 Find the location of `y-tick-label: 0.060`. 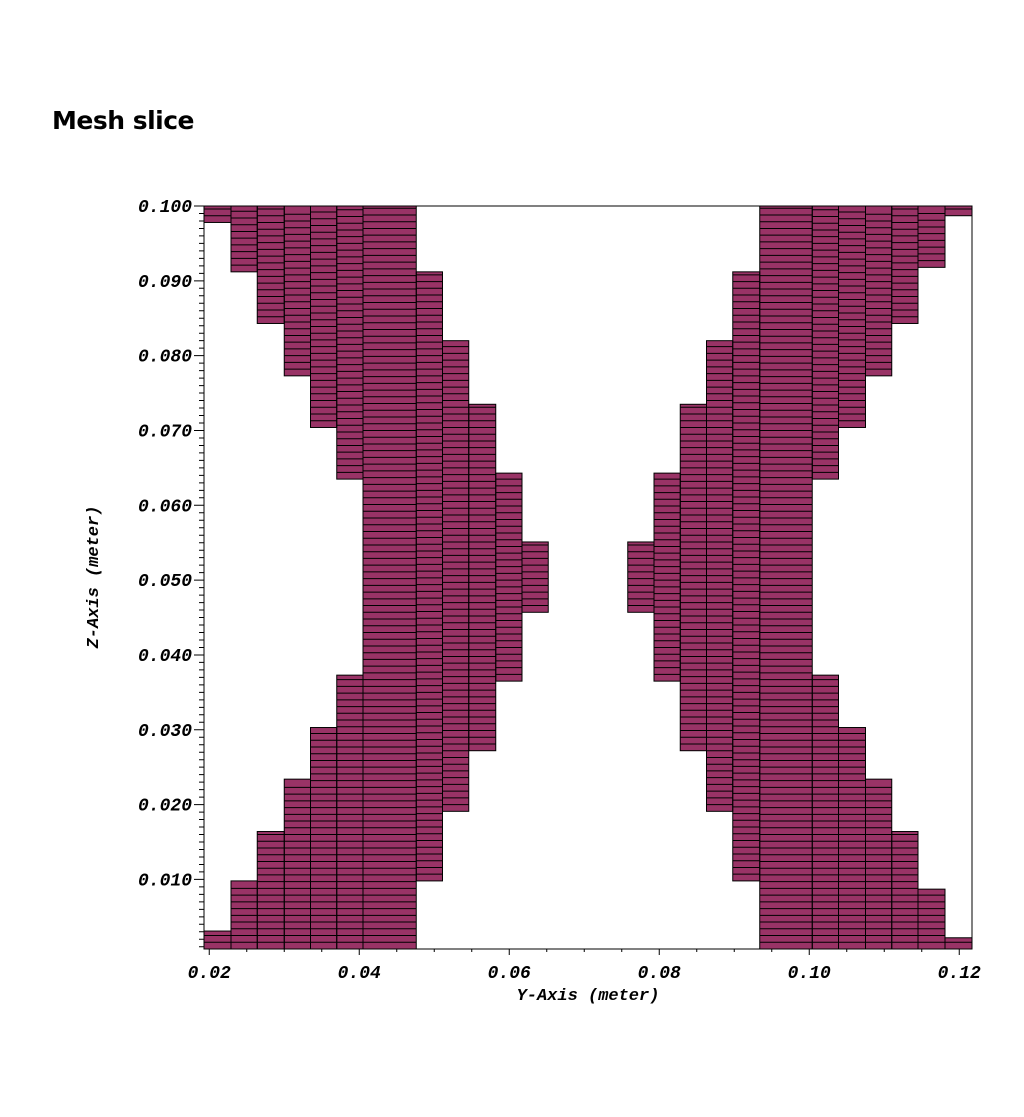

y-tick-label: 0.060 is located at coordinates (165, 507).